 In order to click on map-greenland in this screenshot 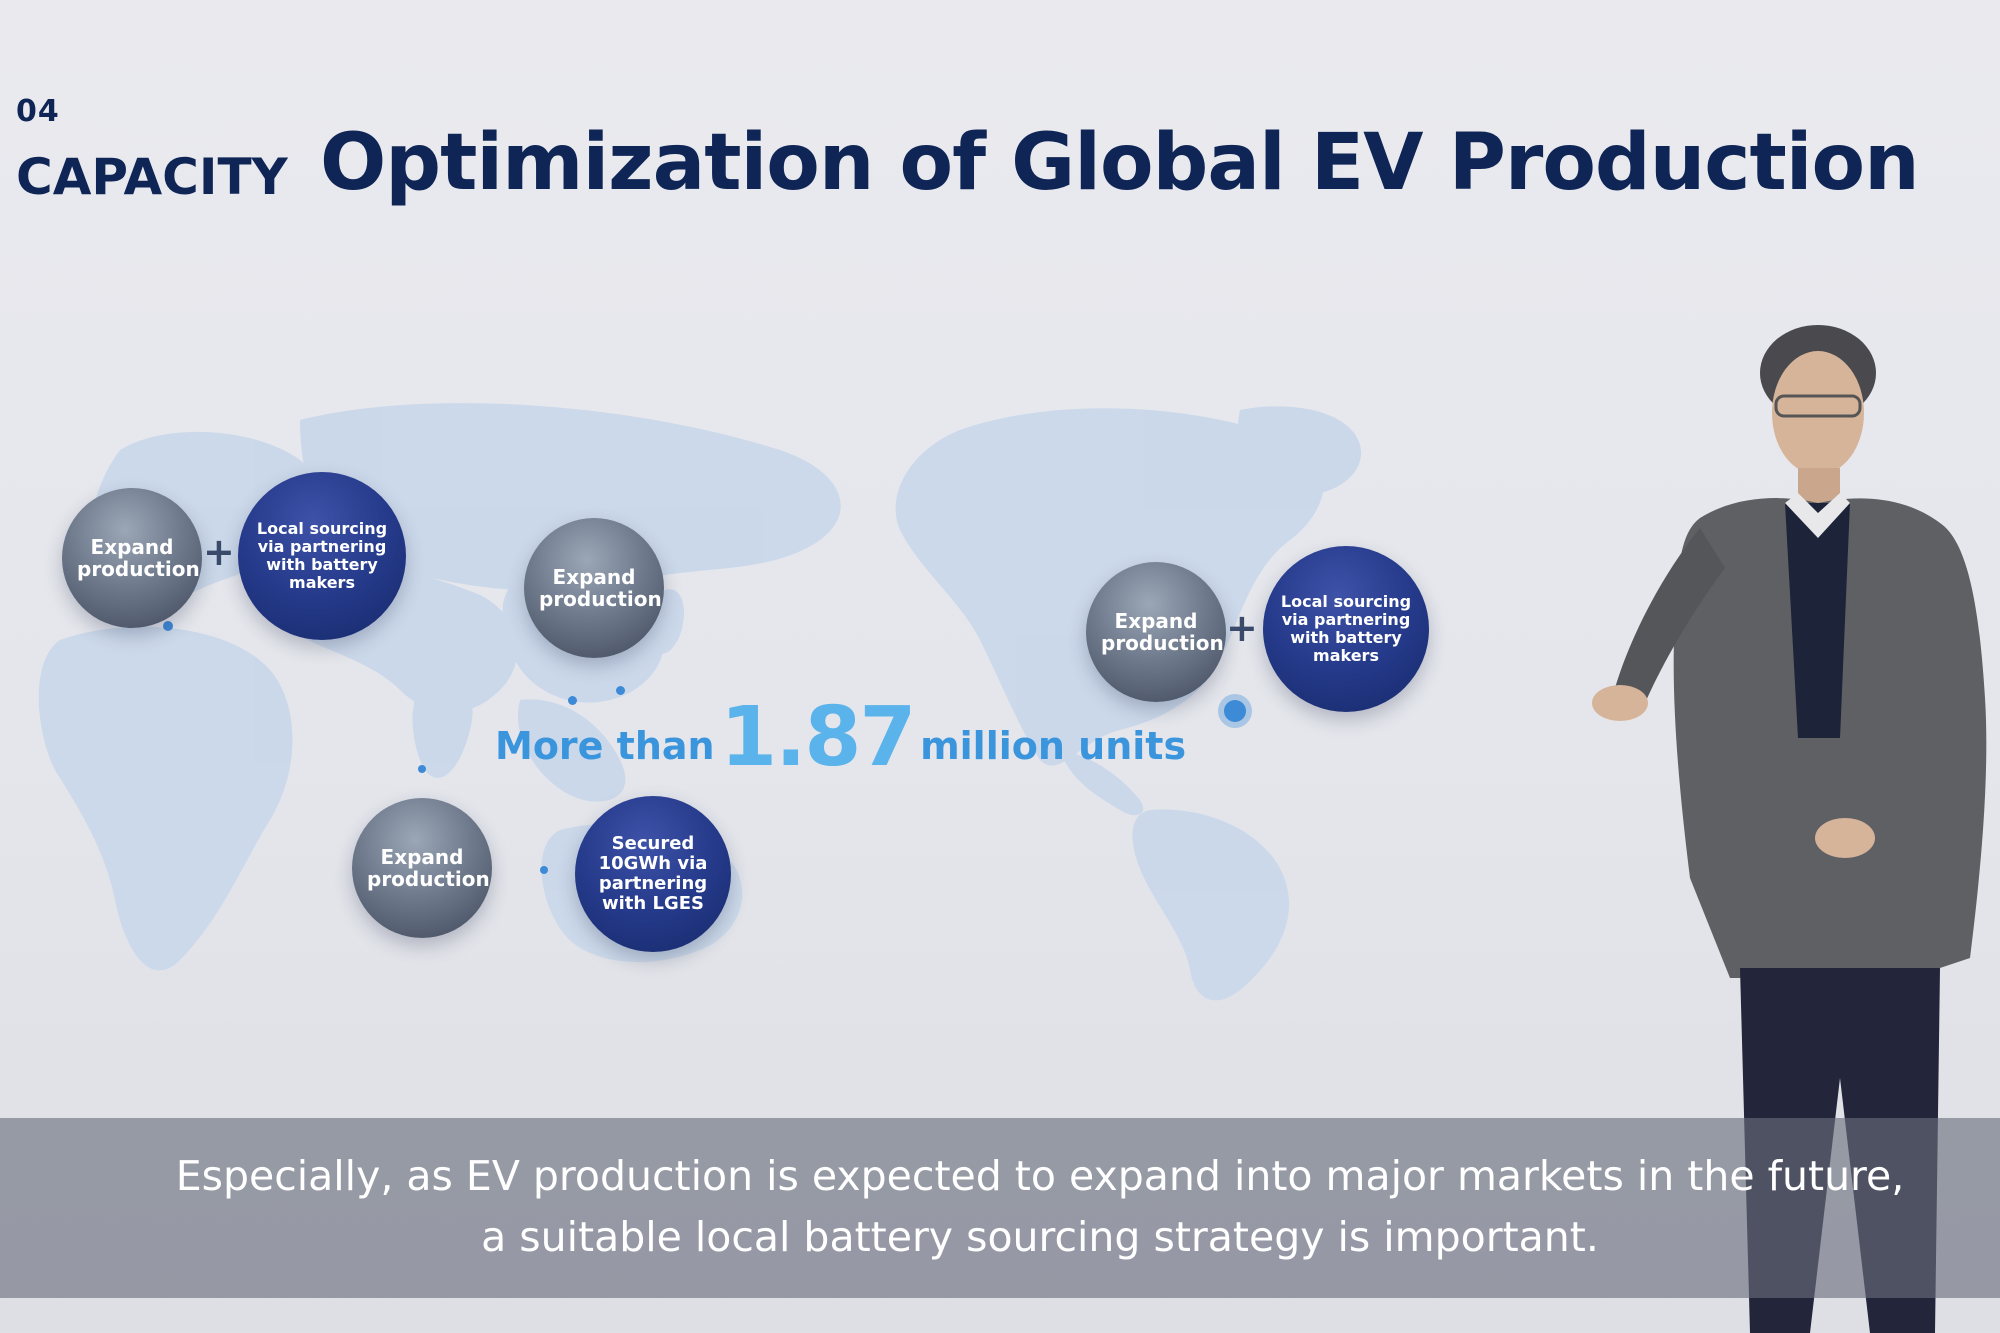, I will do `click(1299, 451)`.